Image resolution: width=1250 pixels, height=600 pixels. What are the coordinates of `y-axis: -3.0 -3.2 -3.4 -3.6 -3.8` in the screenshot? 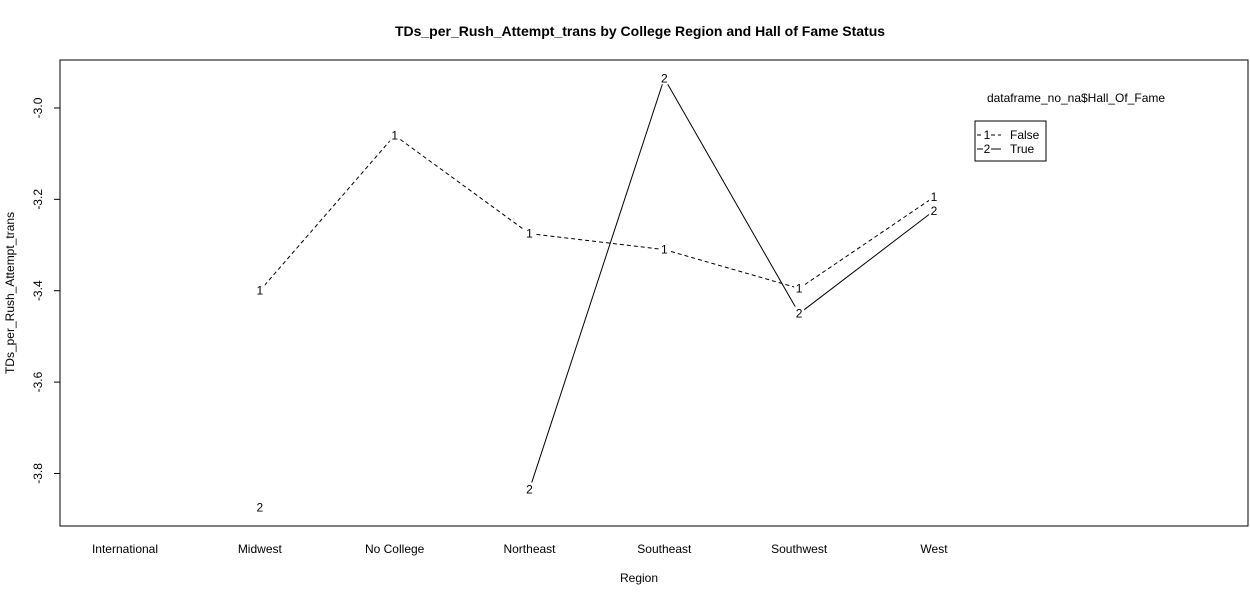 It's located at (45, 290).